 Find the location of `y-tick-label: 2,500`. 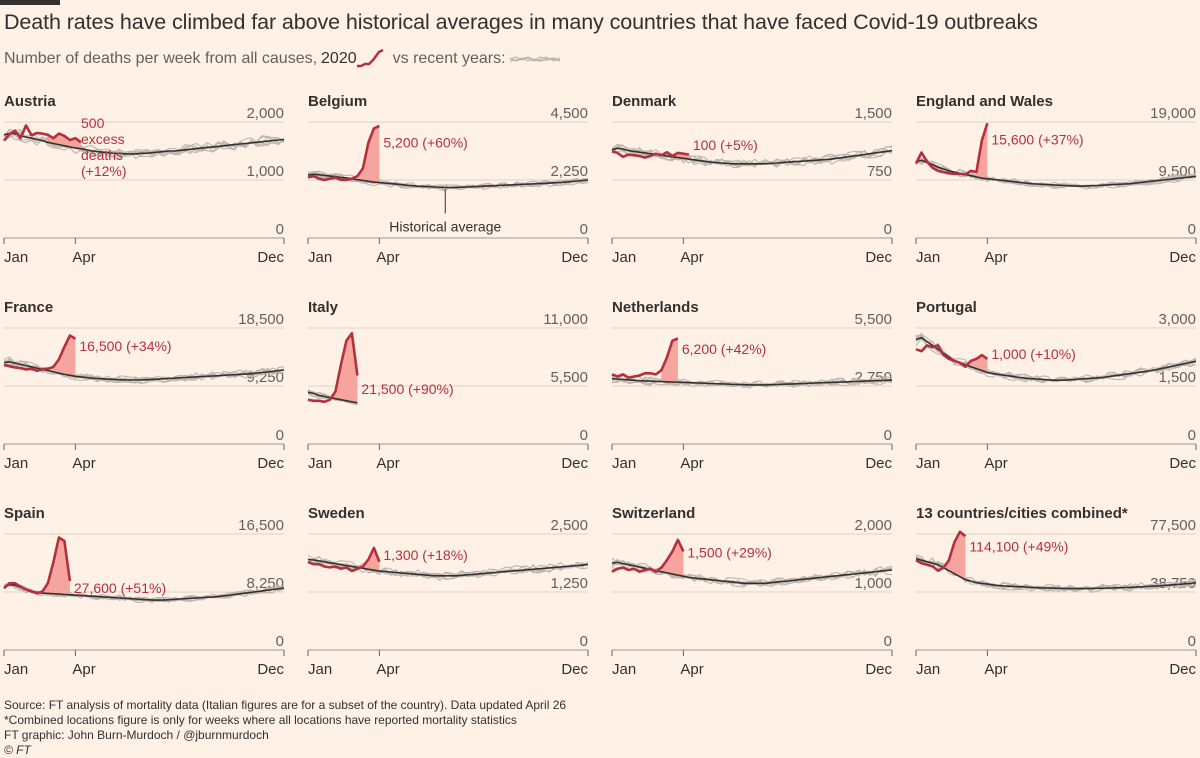

y-tick-label: 2,500 is located at coordinates (569, 525).